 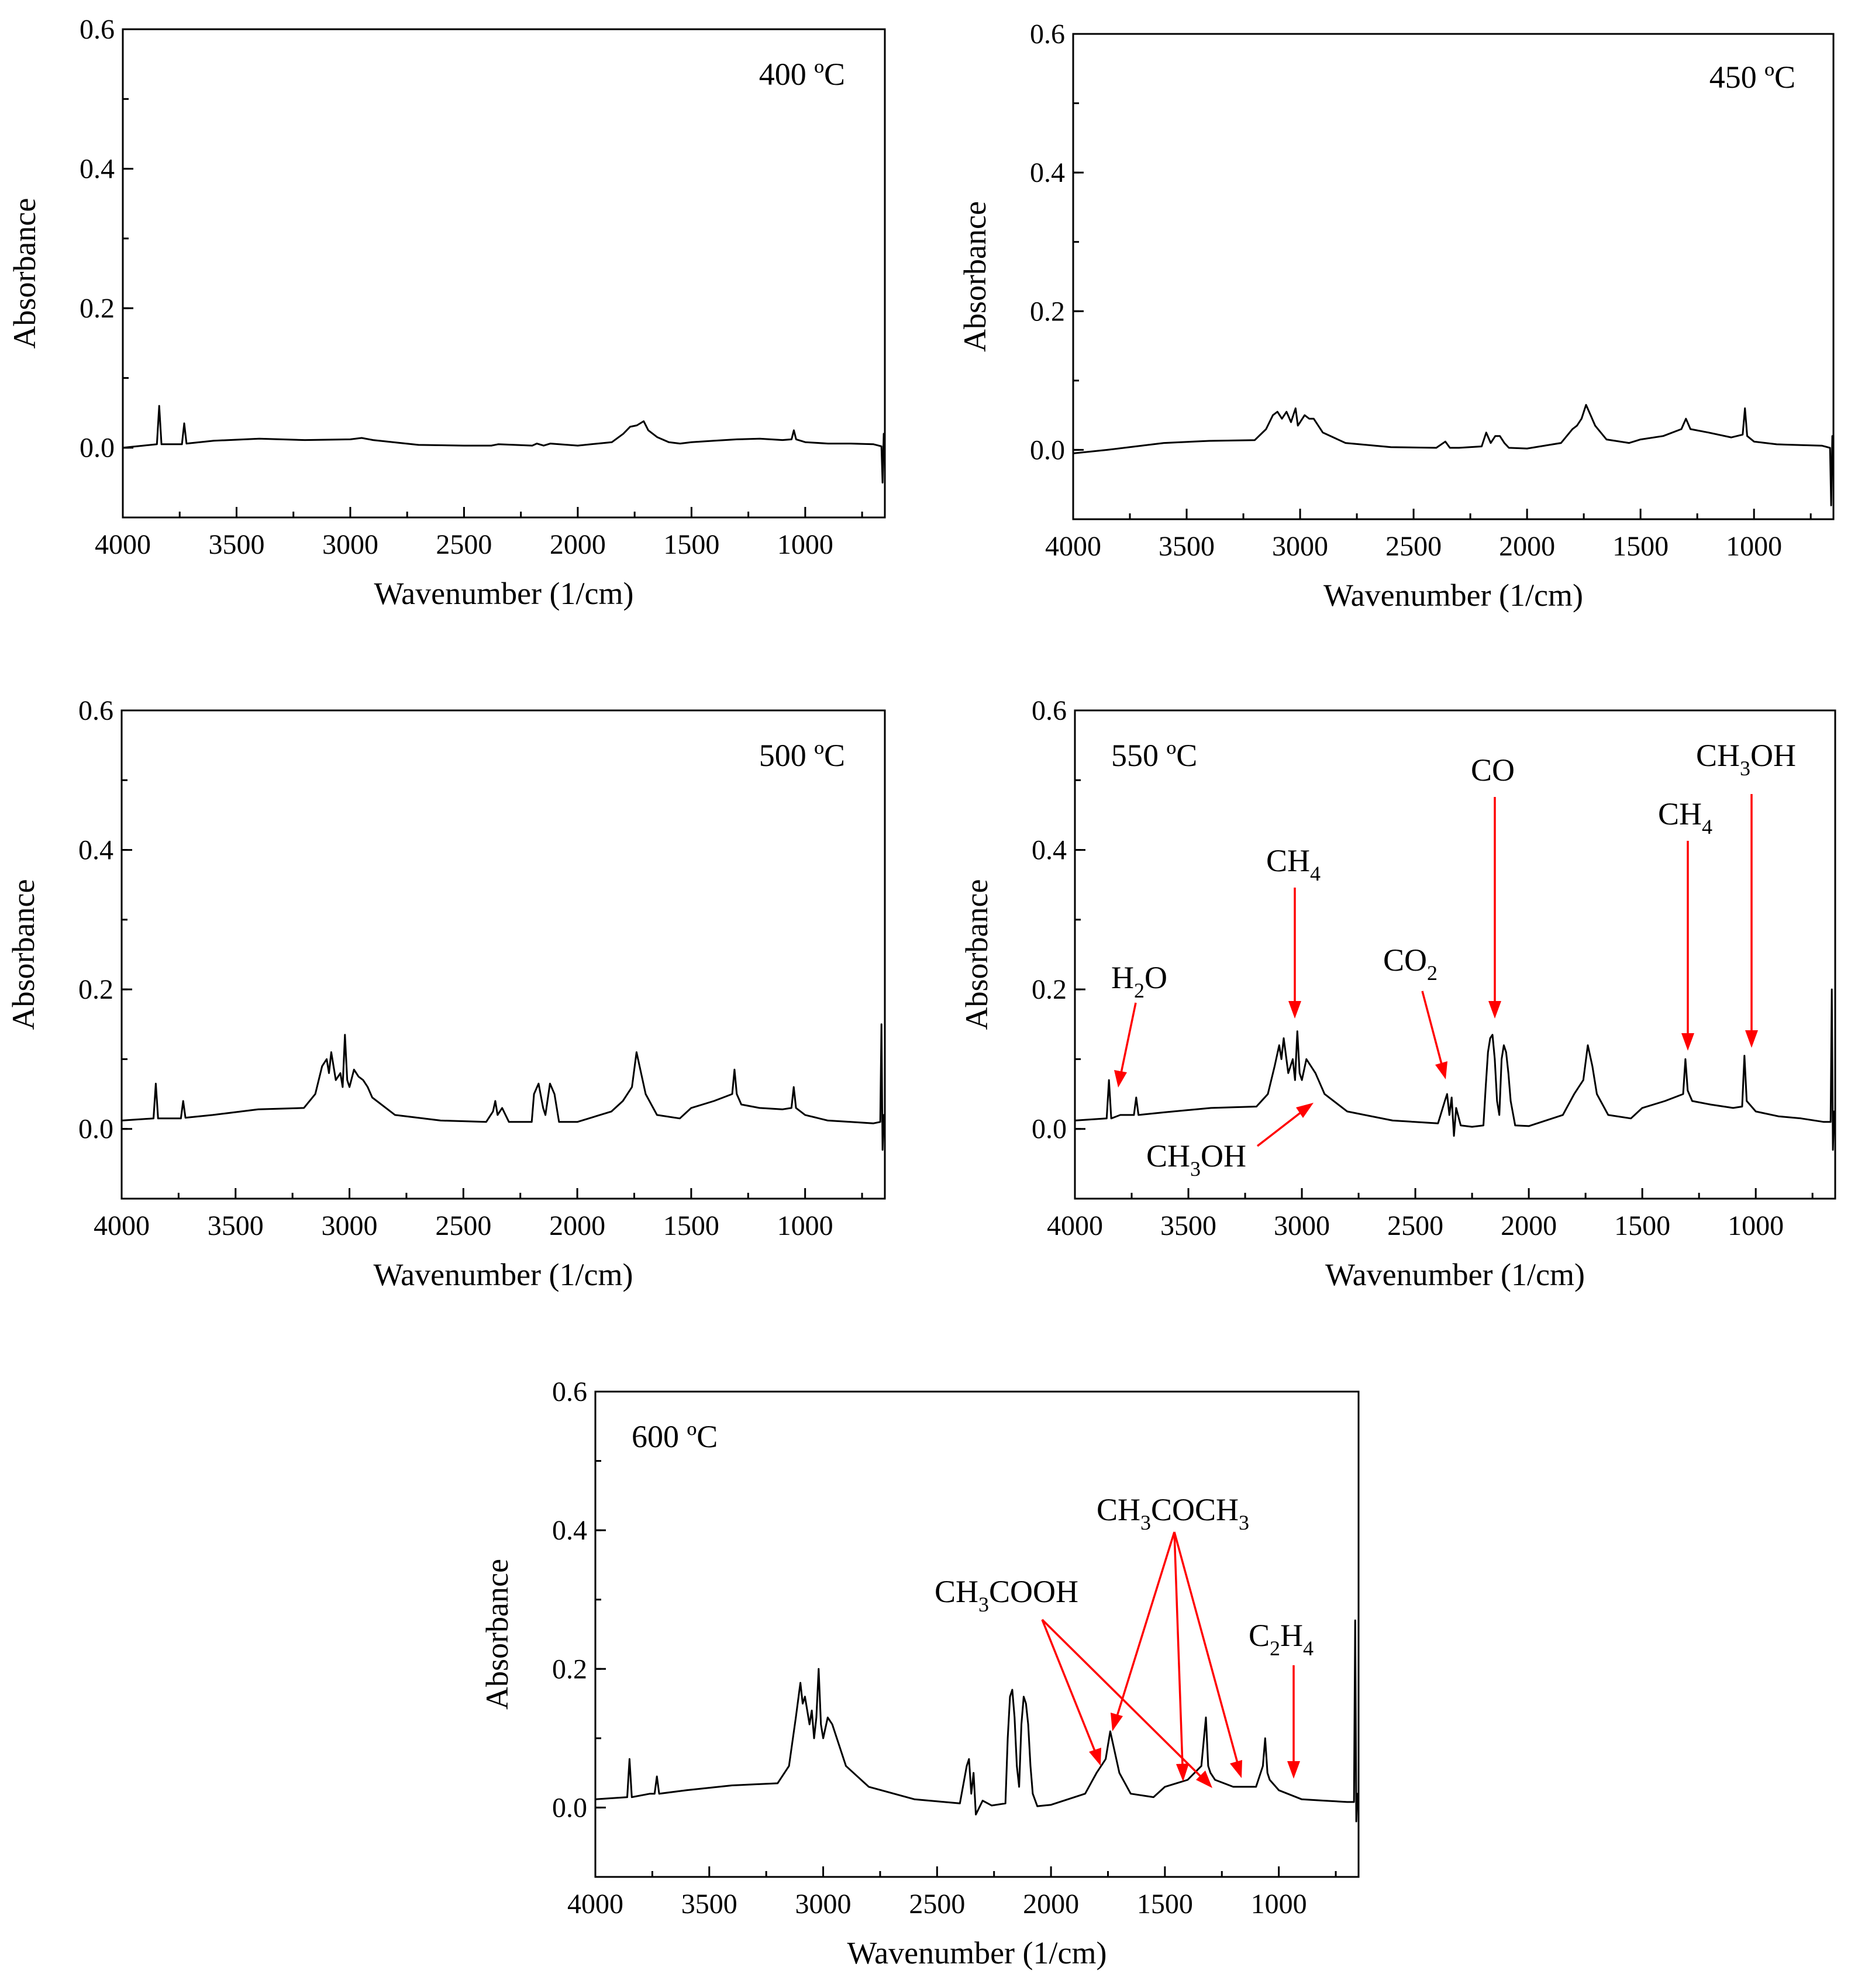 What do you see at coordinates (1493, 770) in the screenshot?
I see `annotation-co: CO` at bounding box center [1493, 770].